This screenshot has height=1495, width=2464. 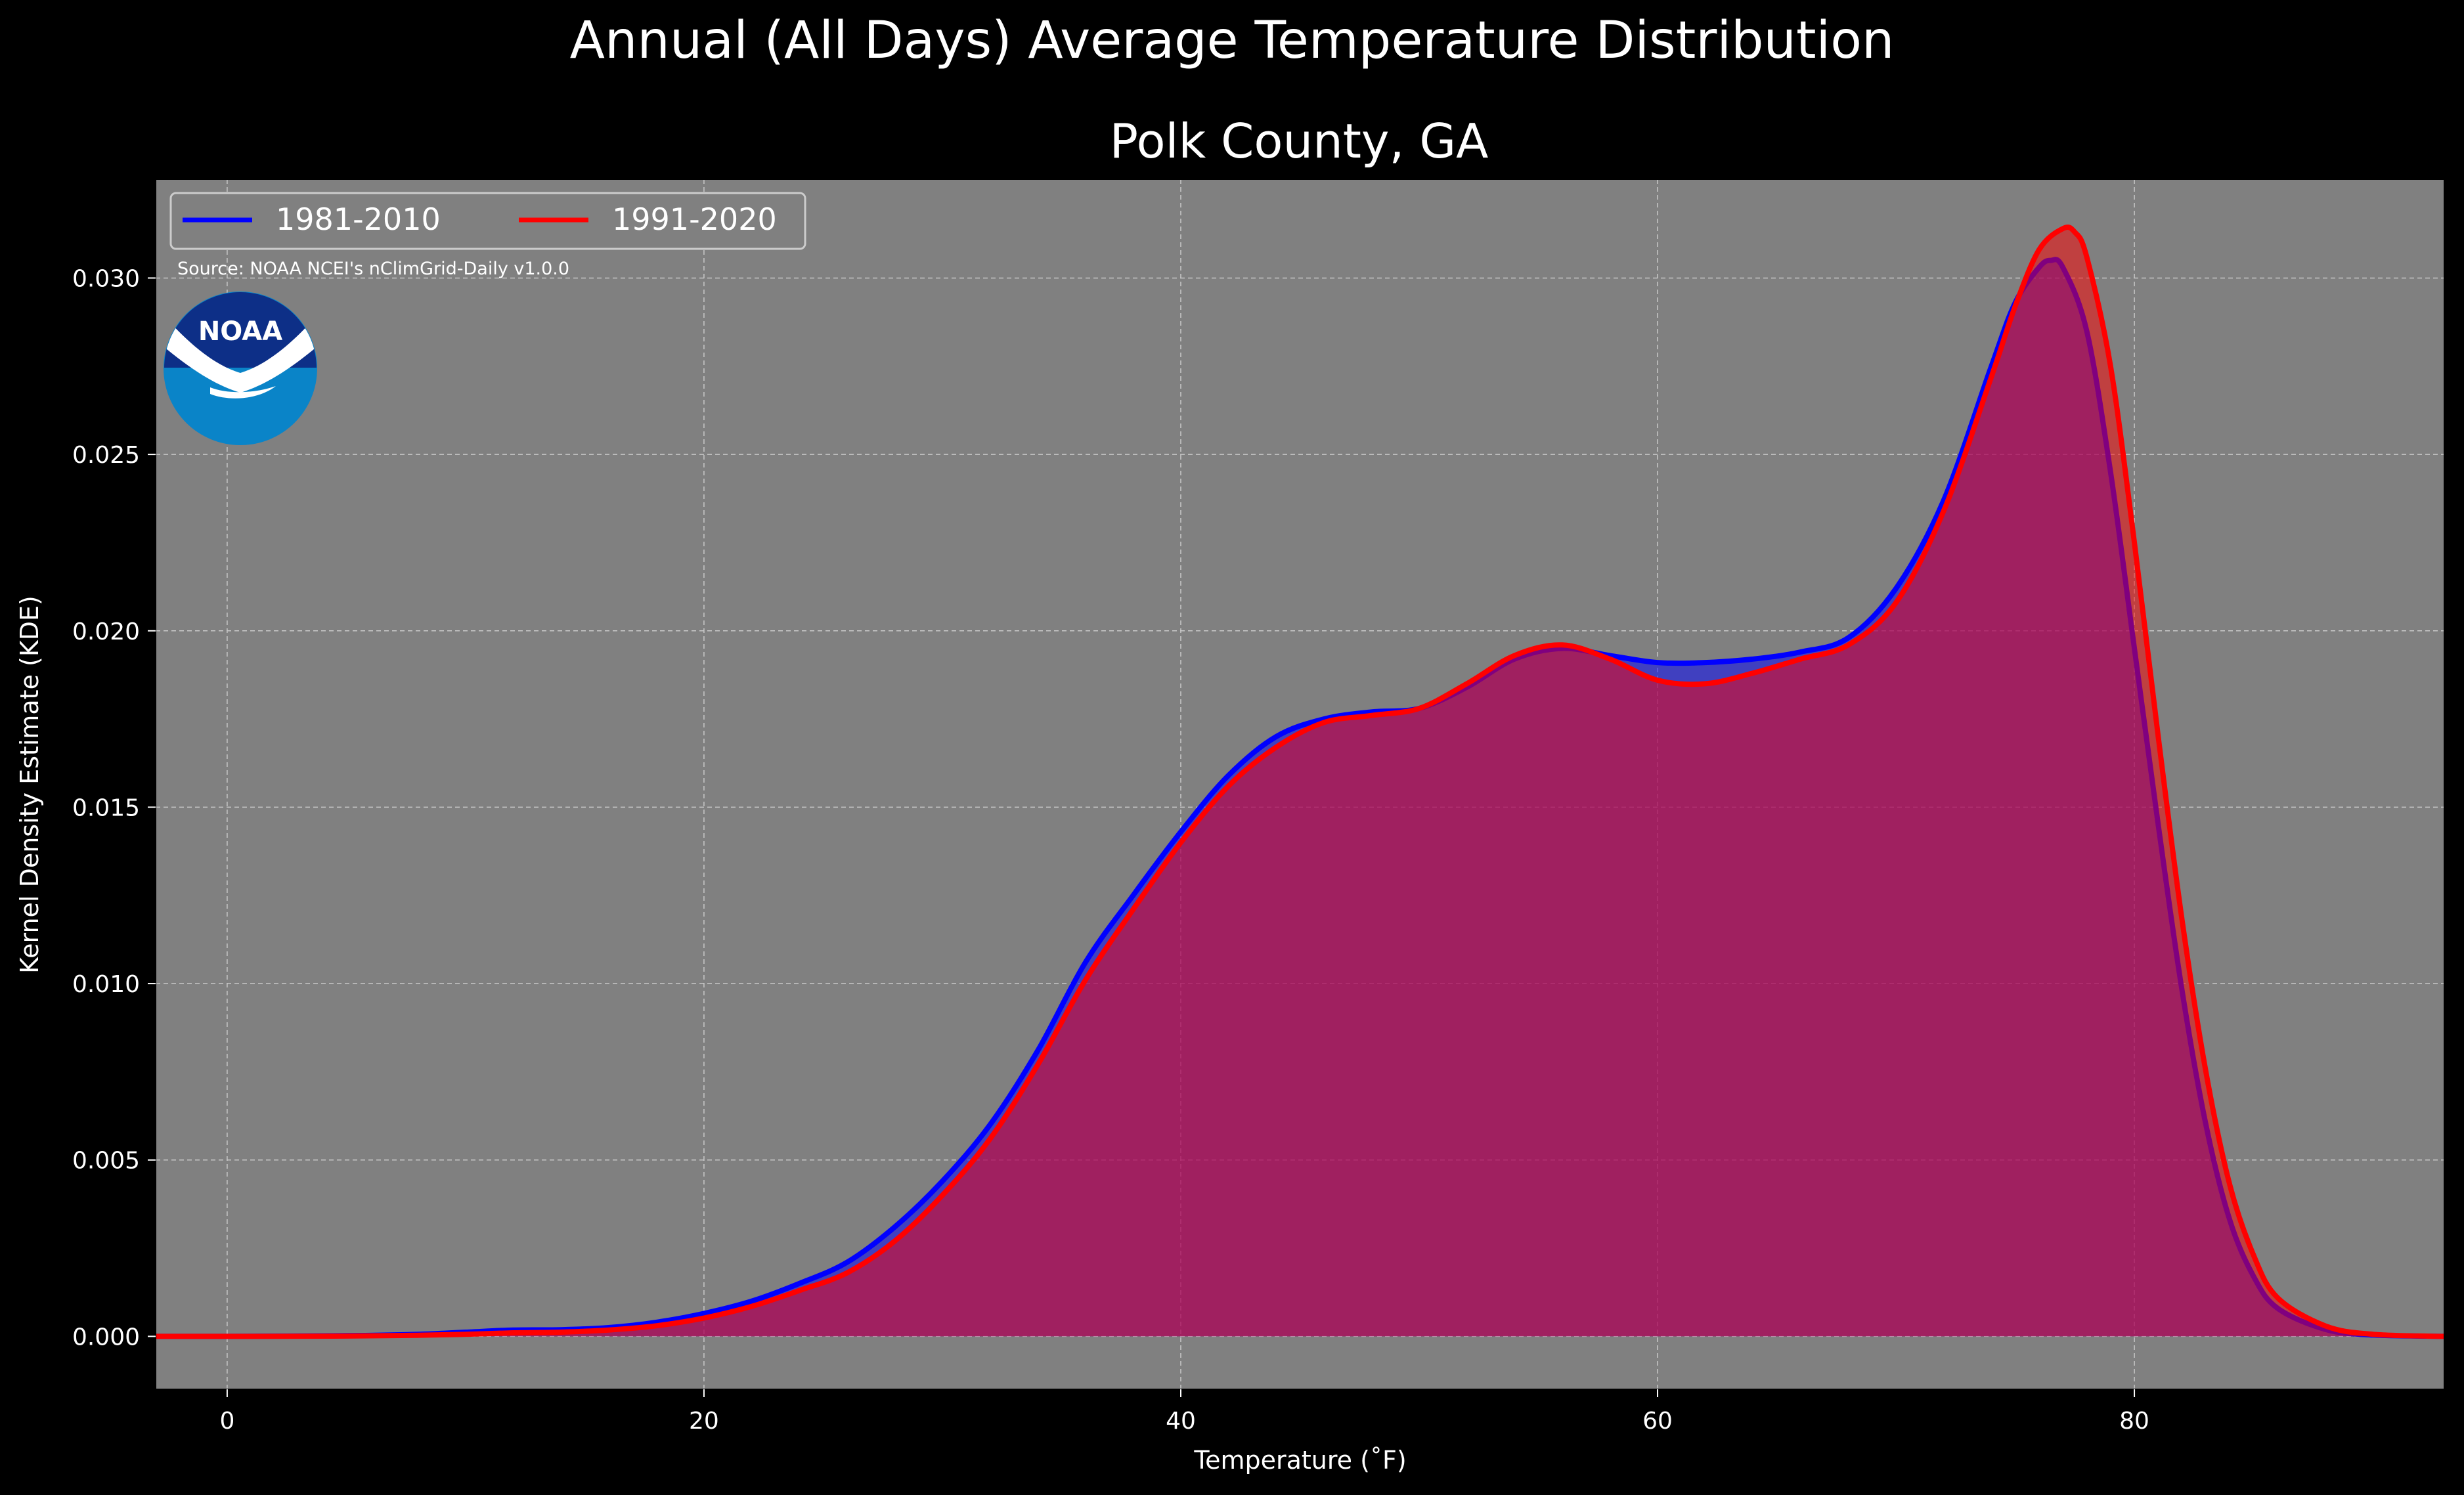 What do you see at coordinates (1181, 1421) in the screenshot?
I see `x-tick-label: 40` at bounding box center [1181, 1421].